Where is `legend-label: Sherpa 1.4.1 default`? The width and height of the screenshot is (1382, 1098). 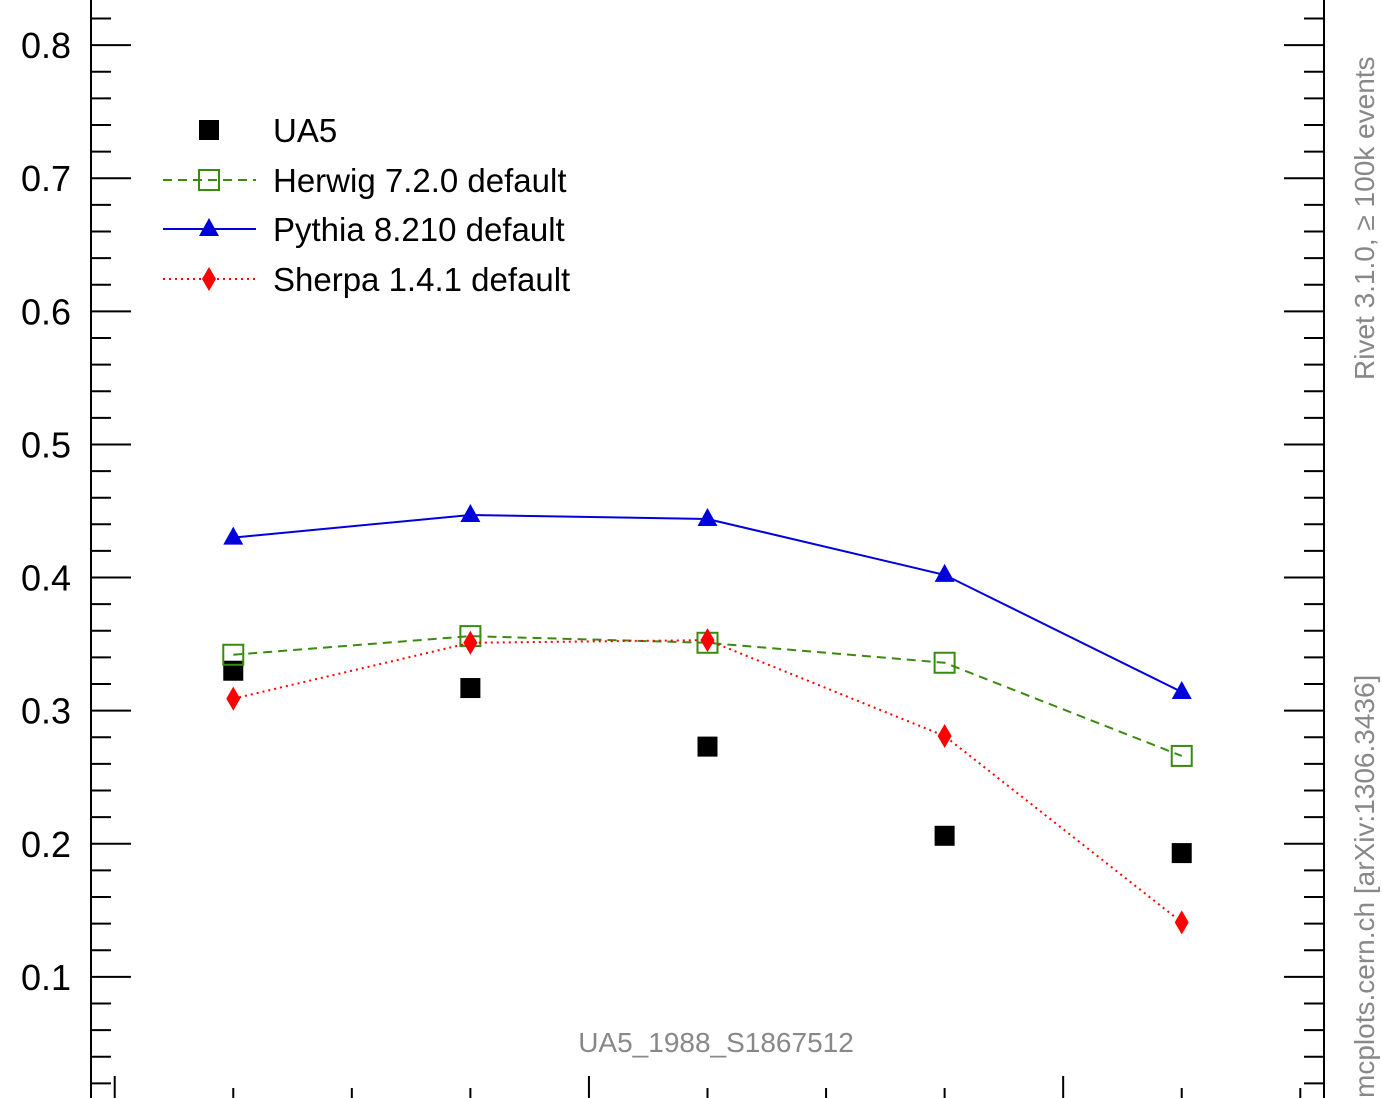
legend-label: Sherpa 1.4.1 default is located at coordinates (421, 279).